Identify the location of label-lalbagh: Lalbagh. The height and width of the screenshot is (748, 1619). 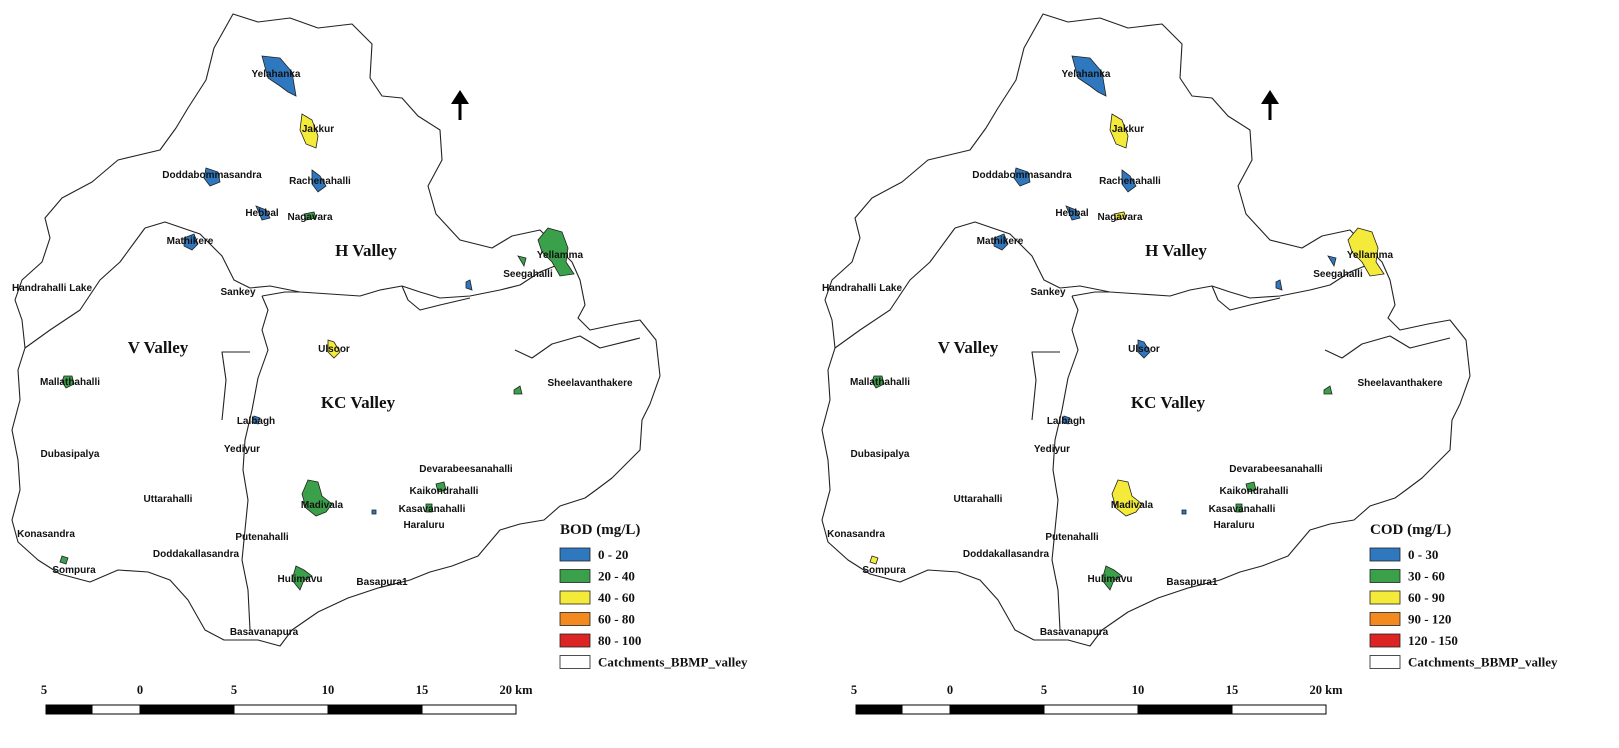
(256, 421).